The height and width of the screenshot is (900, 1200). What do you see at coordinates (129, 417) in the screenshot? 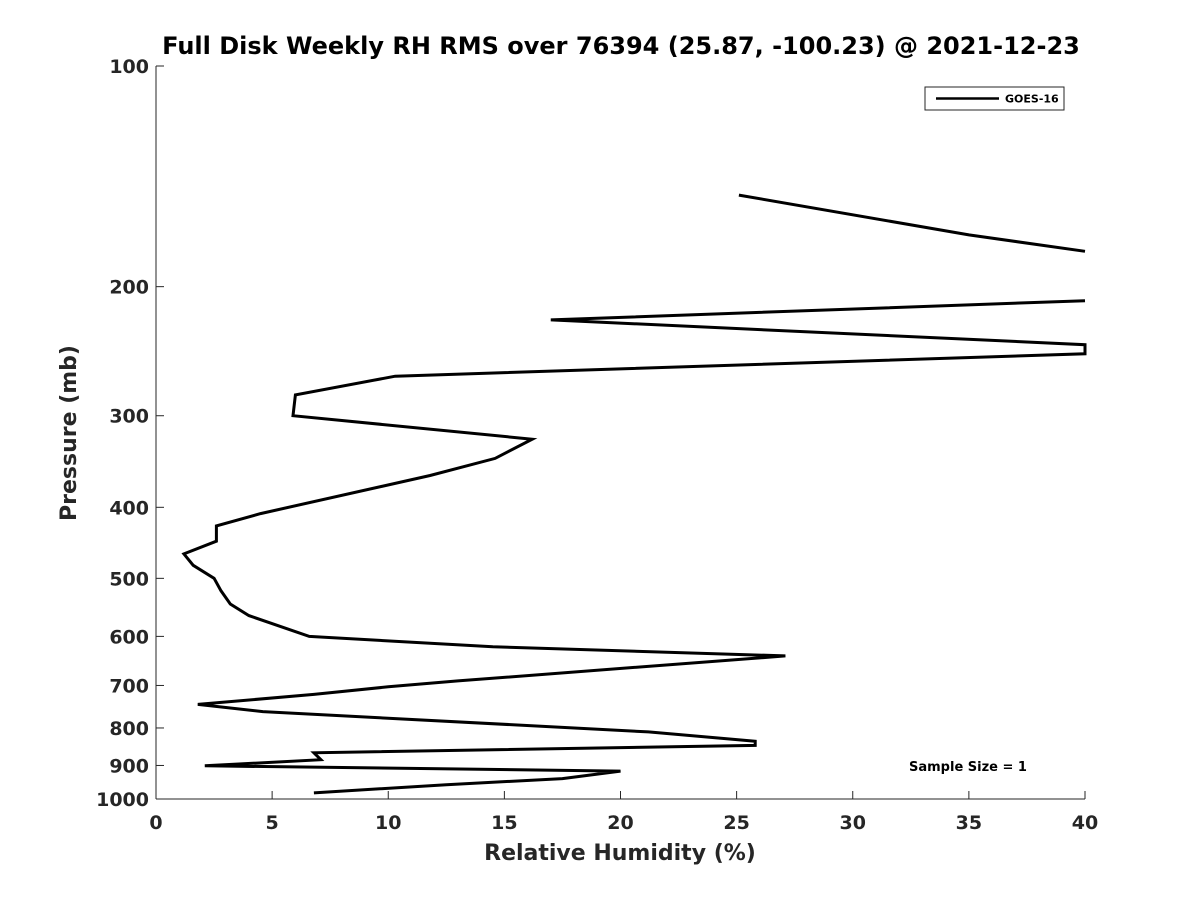
I see `y-tick-label: 300` at bounding box center [129, 417].